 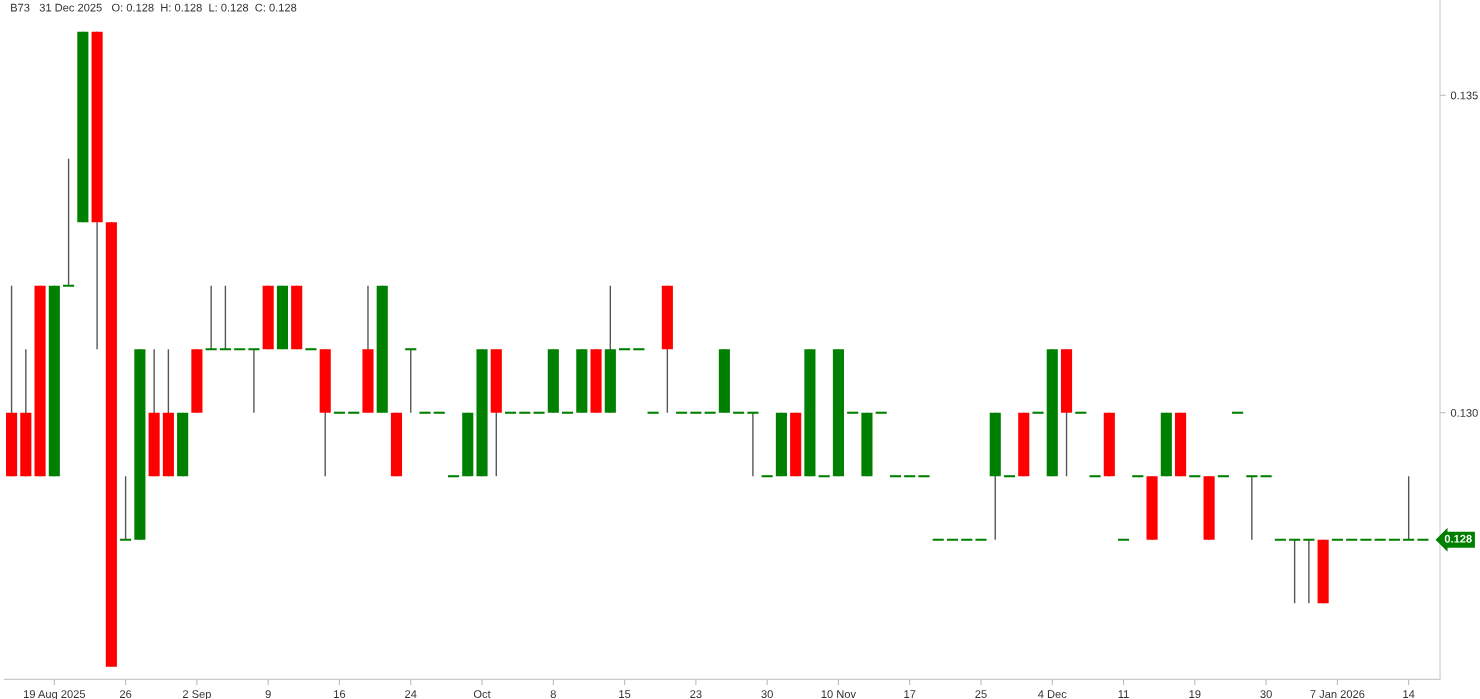 What do you see at coordinates (910, 694) in the screenshot?
I see `x-tick-label: 17` at bounding box center [910, 694].